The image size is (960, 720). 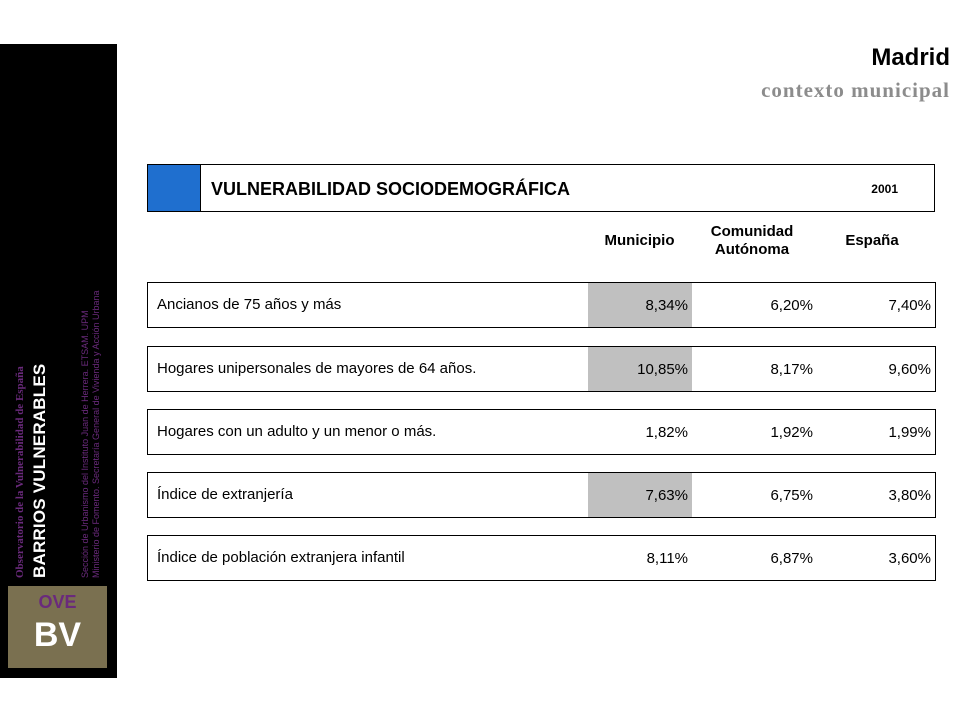 What do you see at coordinates (541, 495) in the screenshot?
I see `table-row: Índice de extranjería 7,63% 6,75% 3,80%` at bounding box center [541, 495].